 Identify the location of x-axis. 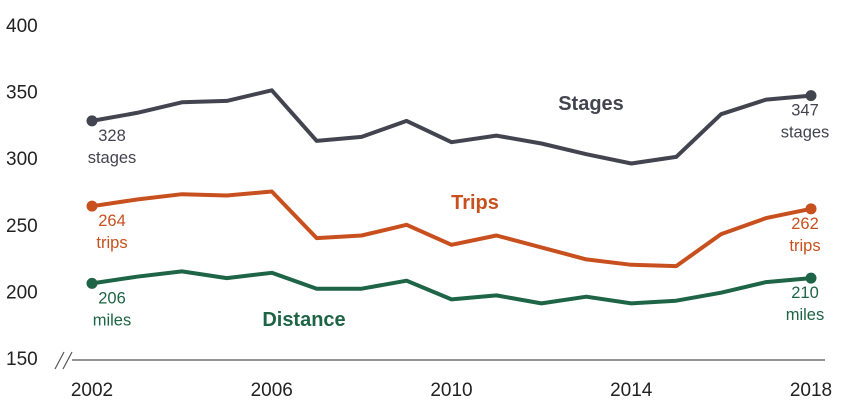
(439, 360).